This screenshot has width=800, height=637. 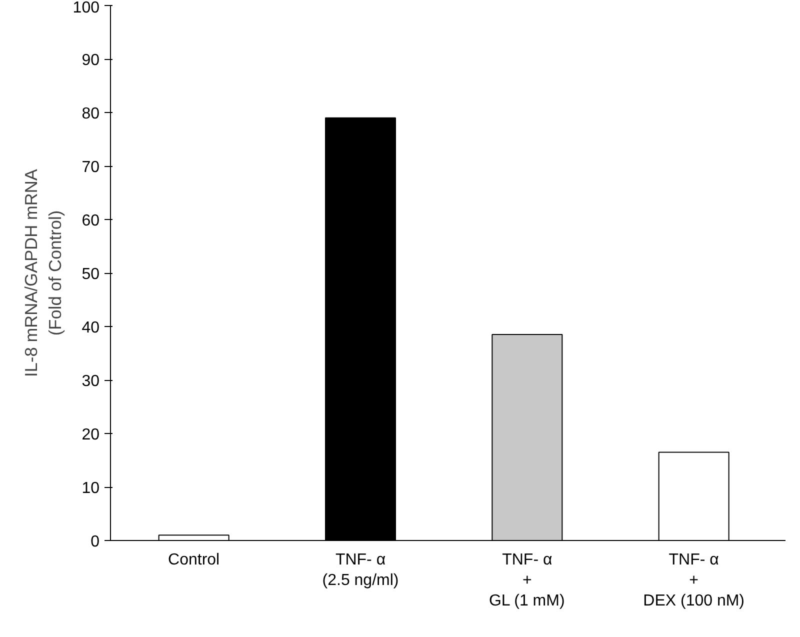 What do you see at coordinates (360, 570) in the screenshot?
I see `x-tick-label: TNF- α (2.5 ng/ml)` at bounding box center [360, 570].